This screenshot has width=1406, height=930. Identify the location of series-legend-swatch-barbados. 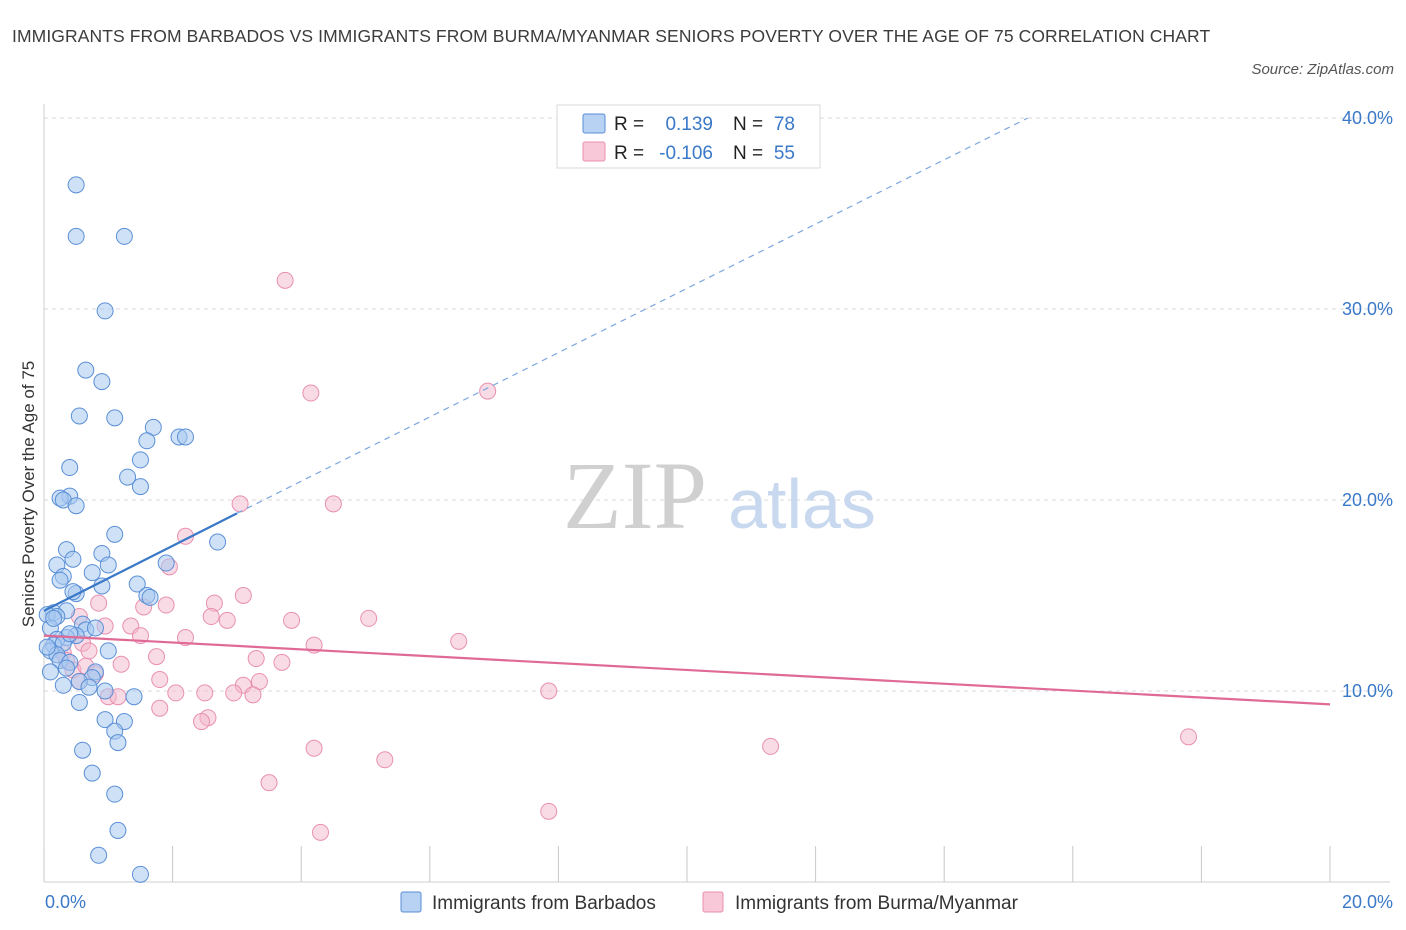
(411, 902).